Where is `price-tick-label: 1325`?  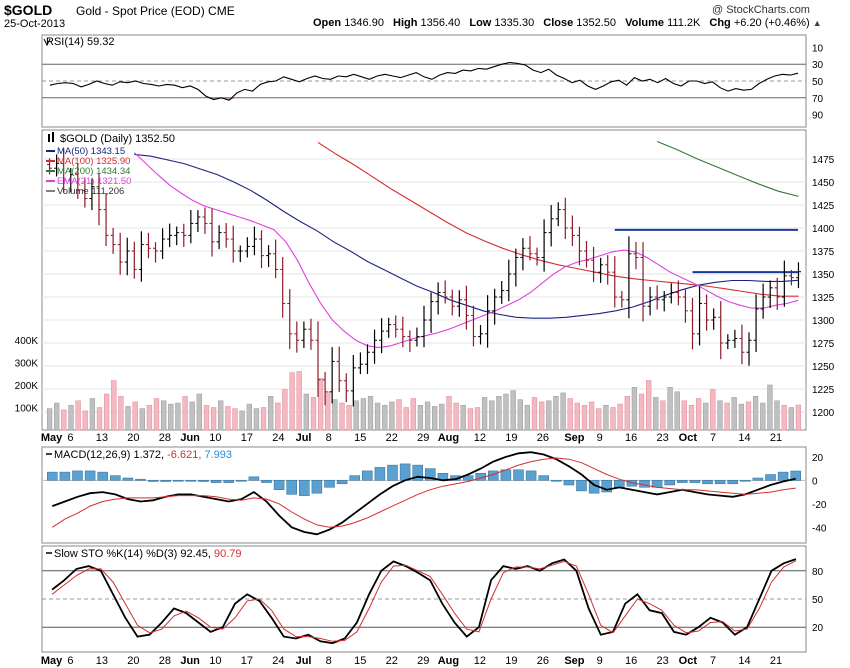
price-tick-label: 1325 is located at coordinates (823, 298).